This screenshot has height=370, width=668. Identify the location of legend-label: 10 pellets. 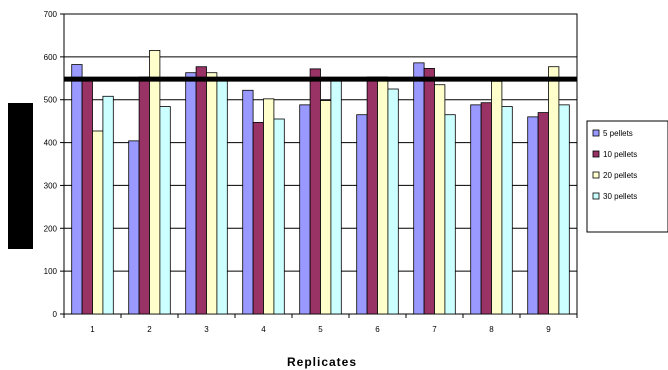
(620, 154).